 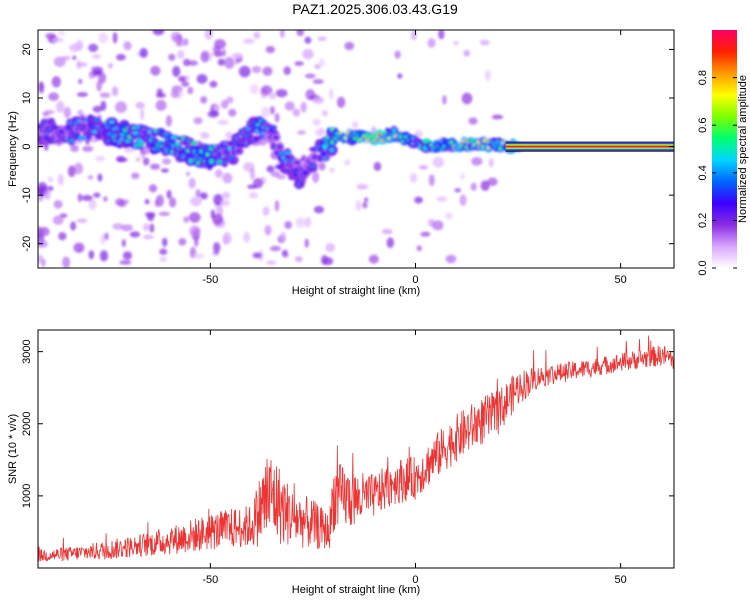 I want to click on spectrogram-ytick-label: -10, so click(x=27, y=195).